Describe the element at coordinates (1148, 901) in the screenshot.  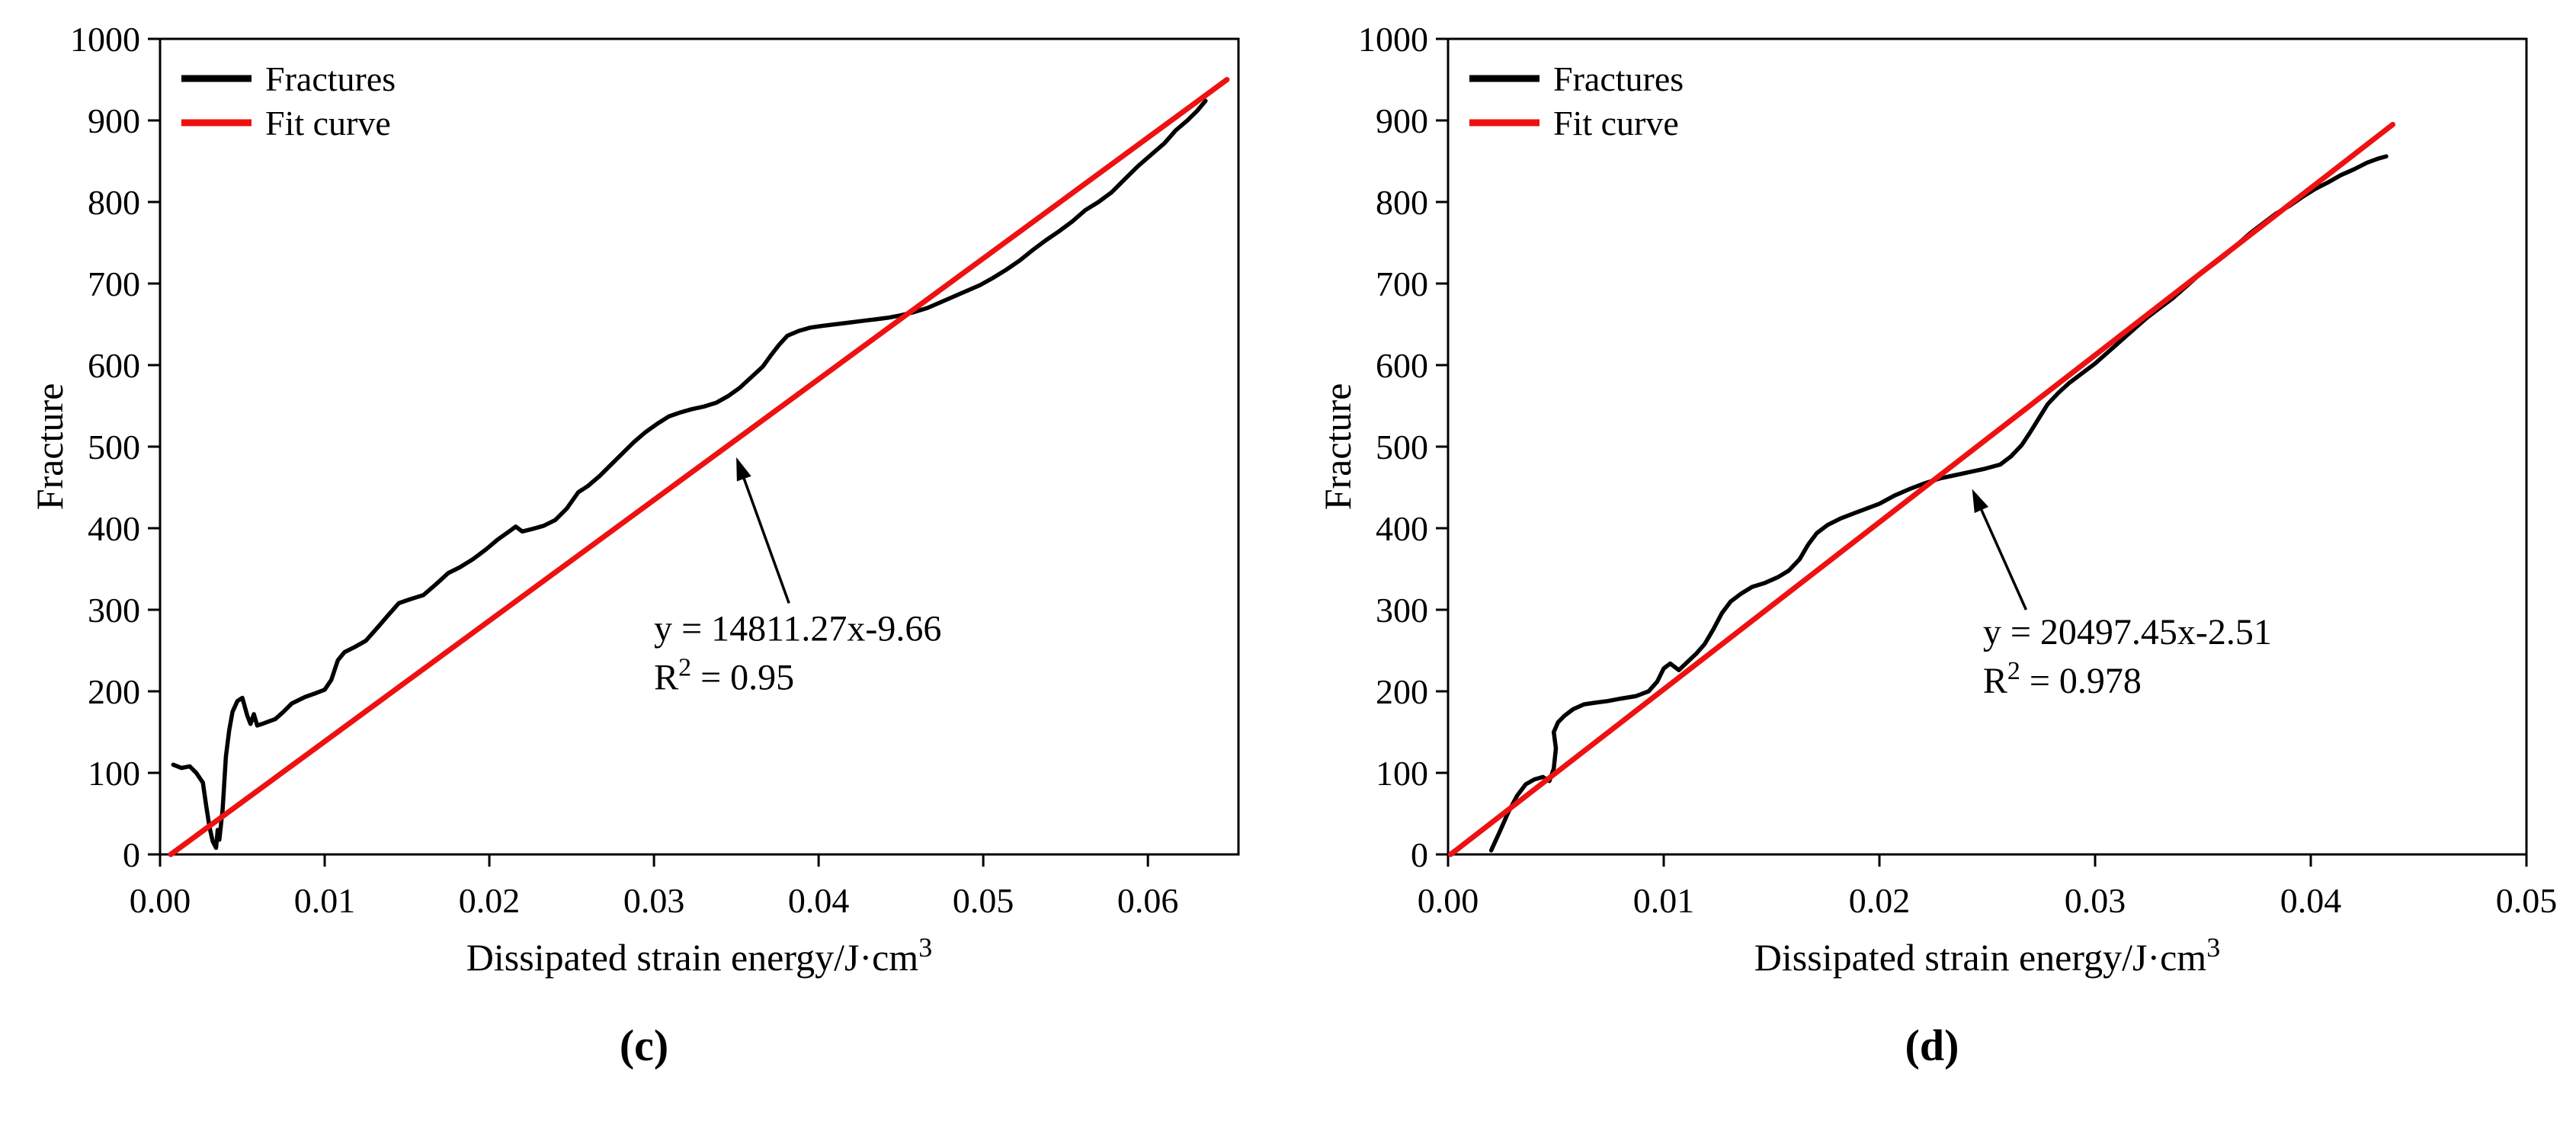
I see `x-tick-label: 0.06` at that location.